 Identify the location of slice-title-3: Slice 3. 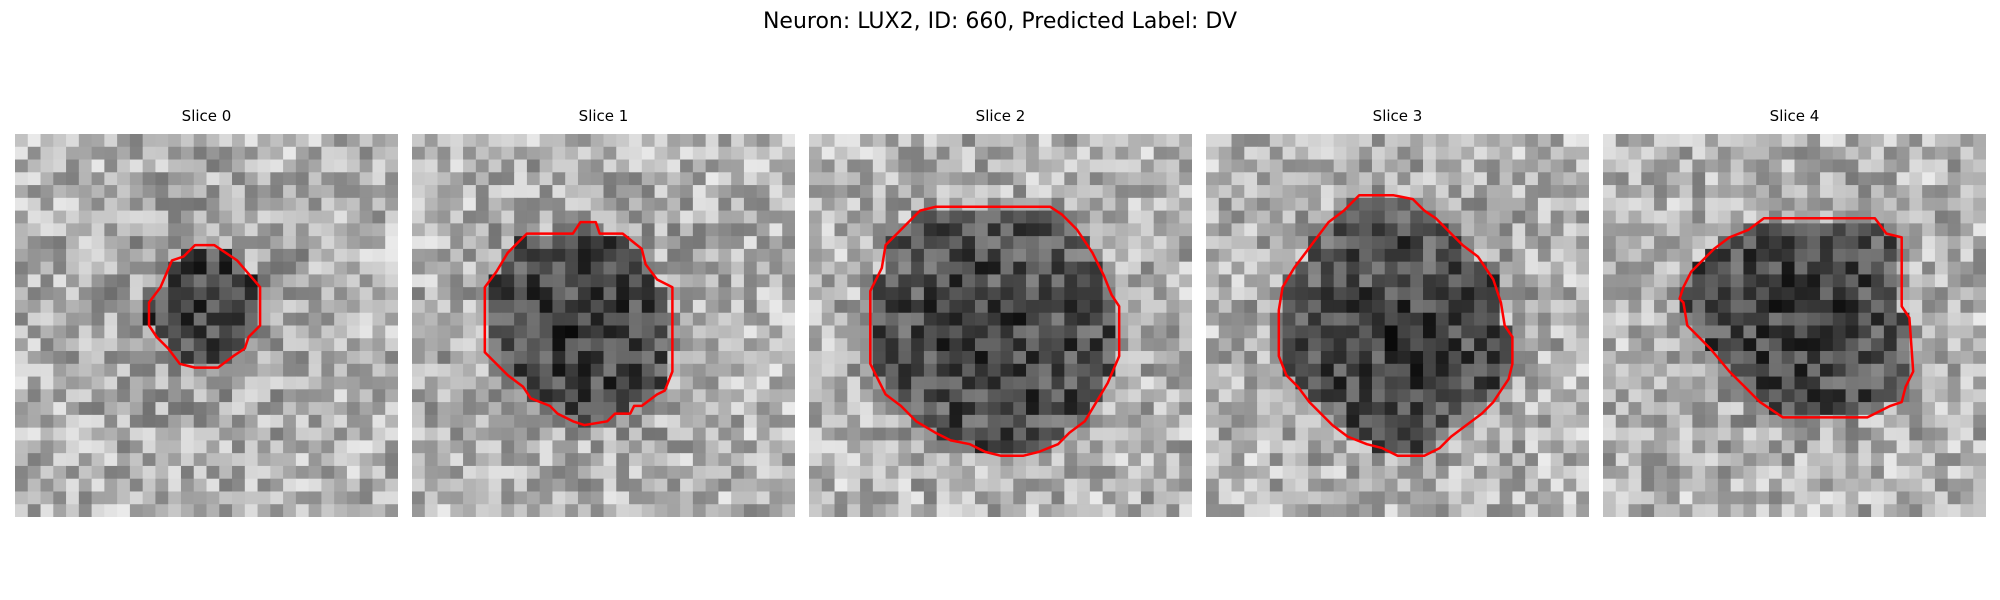
(1397, 116).